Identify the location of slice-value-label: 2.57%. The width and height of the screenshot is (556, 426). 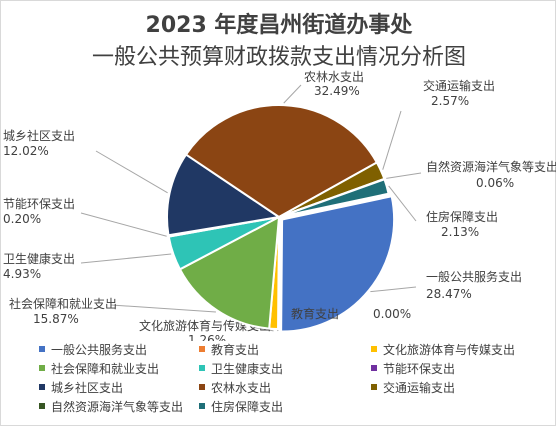
(450, 101).